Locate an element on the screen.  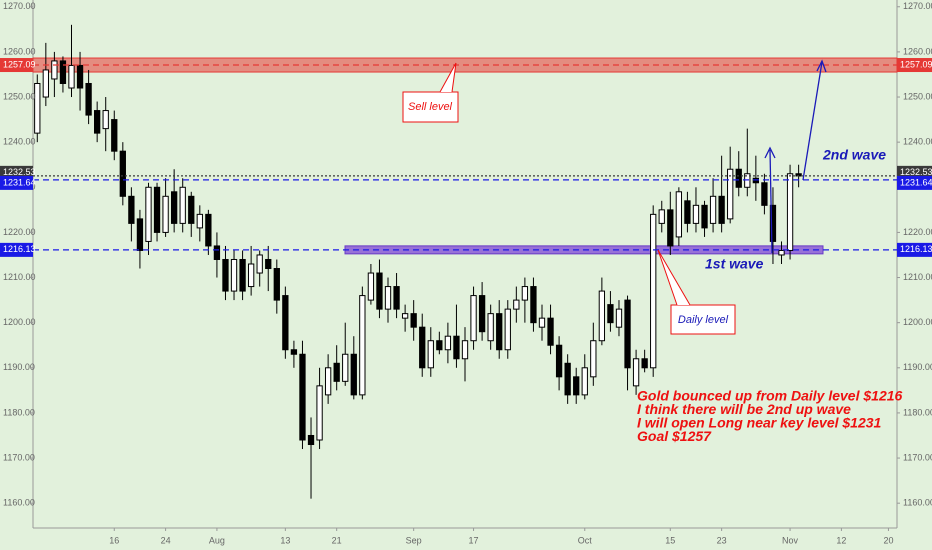
x-tick-label: 16 is located at coordinates (114, 540).